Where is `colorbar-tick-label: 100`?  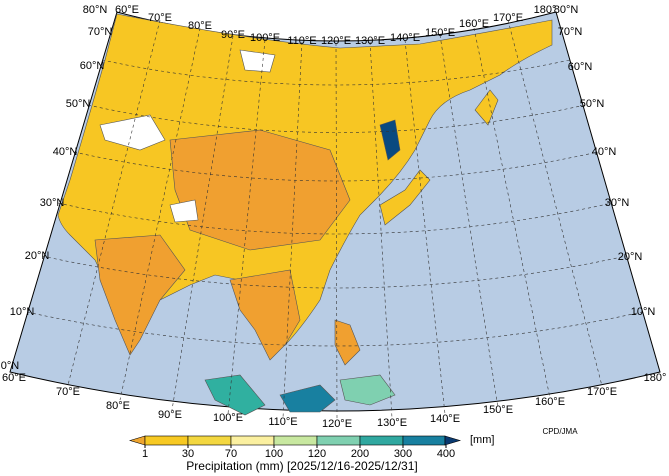
colorbar-tick-label: 100 is located at coordinates (274, 454).